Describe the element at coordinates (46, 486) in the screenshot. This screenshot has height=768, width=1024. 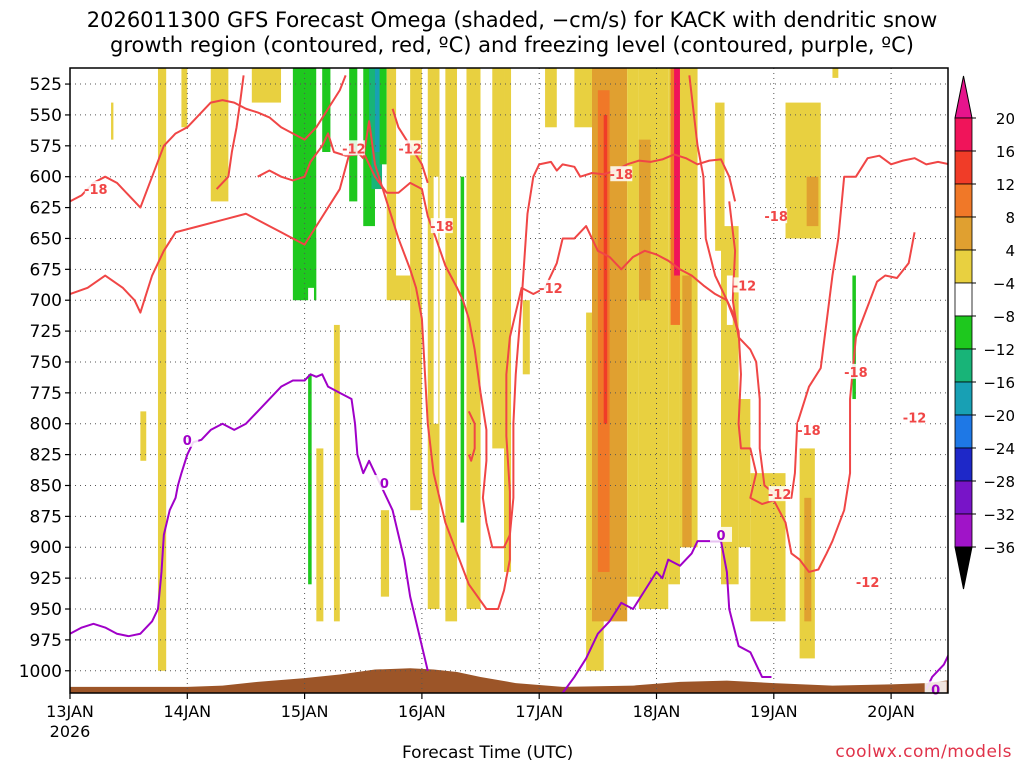
I see `y-tick-label: 850` at that location.